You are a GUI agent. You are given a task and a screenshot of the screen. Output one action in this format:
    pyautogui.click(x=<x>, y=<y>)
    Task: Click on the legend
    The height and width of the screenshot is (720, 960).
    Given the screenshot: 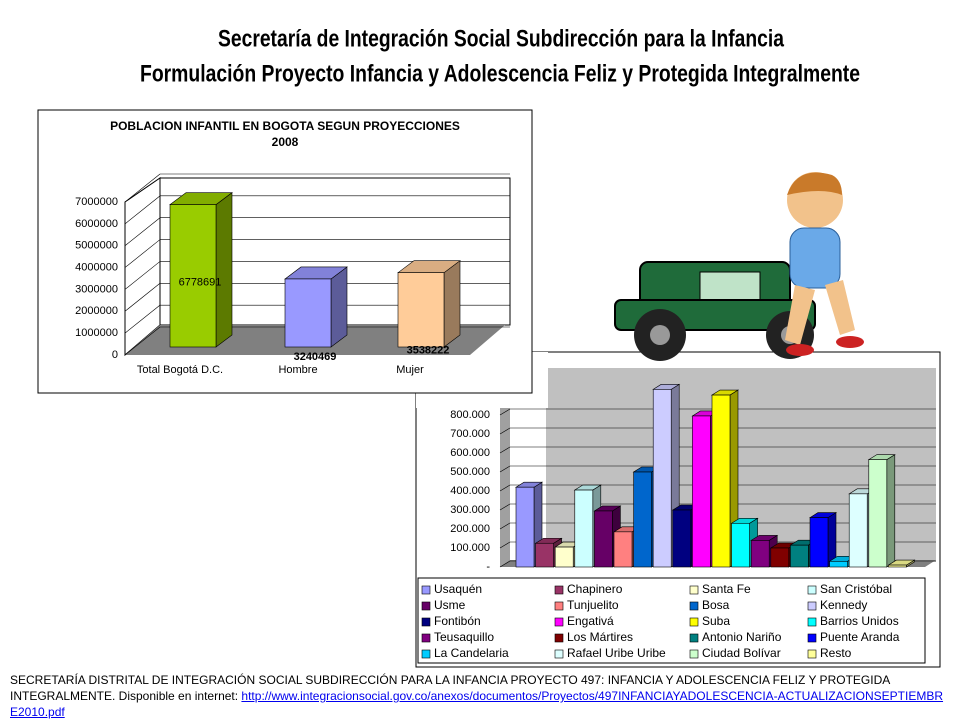 What is the action you would take?
    pyautogui.click(x=671, y=620)
    